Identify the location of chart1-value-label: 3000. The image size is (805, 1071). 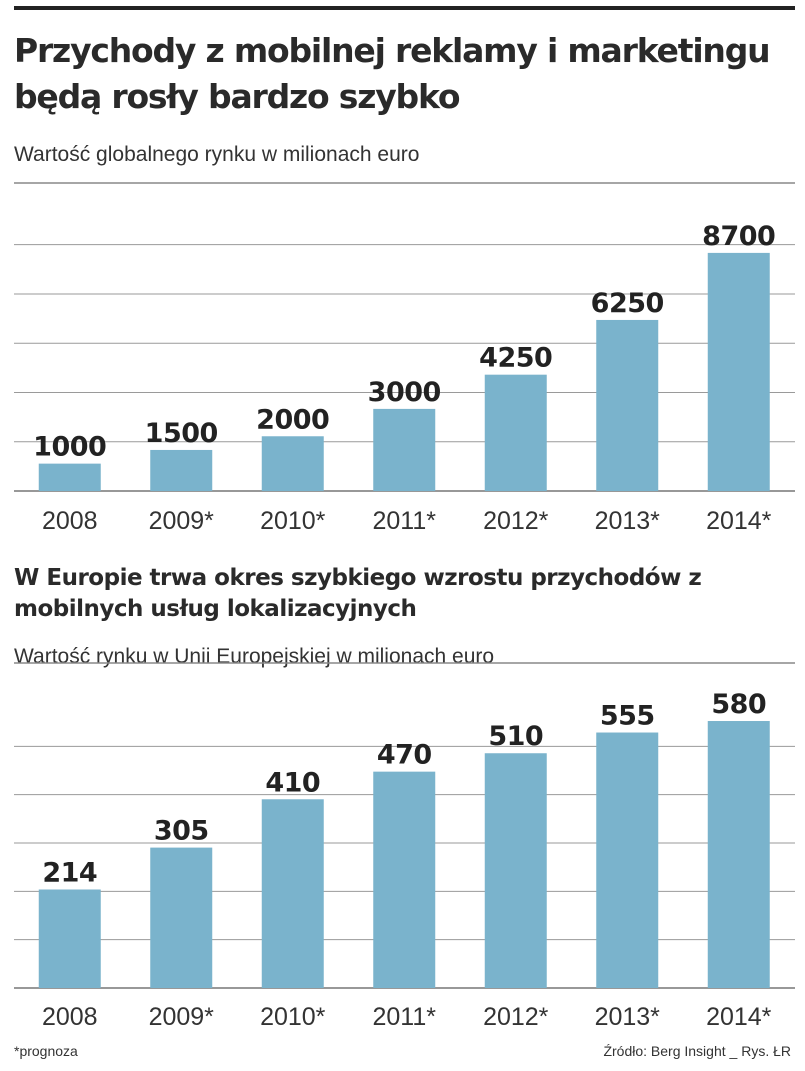
(404, 392).